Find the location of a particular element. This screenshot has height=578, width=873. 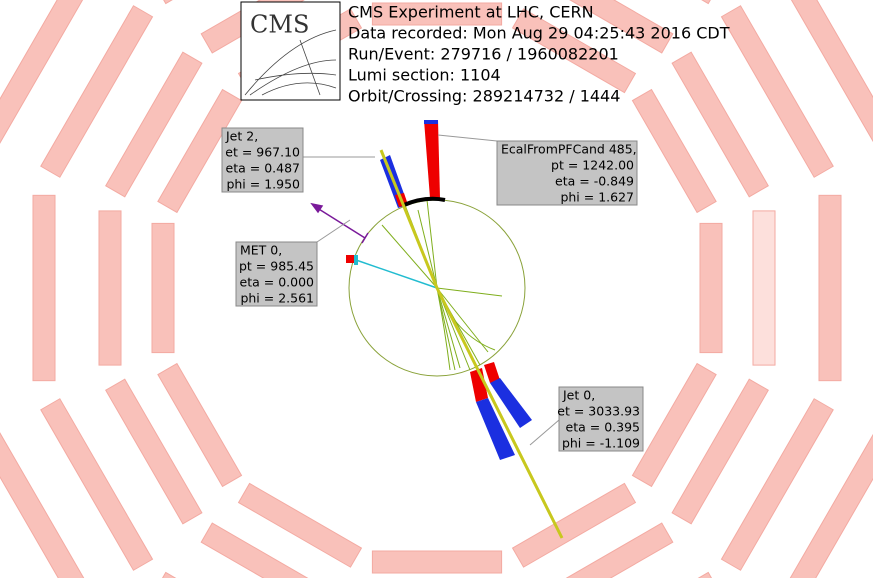

label-title: EcalFromPFCand 485, is located at coordinates (569, 149).